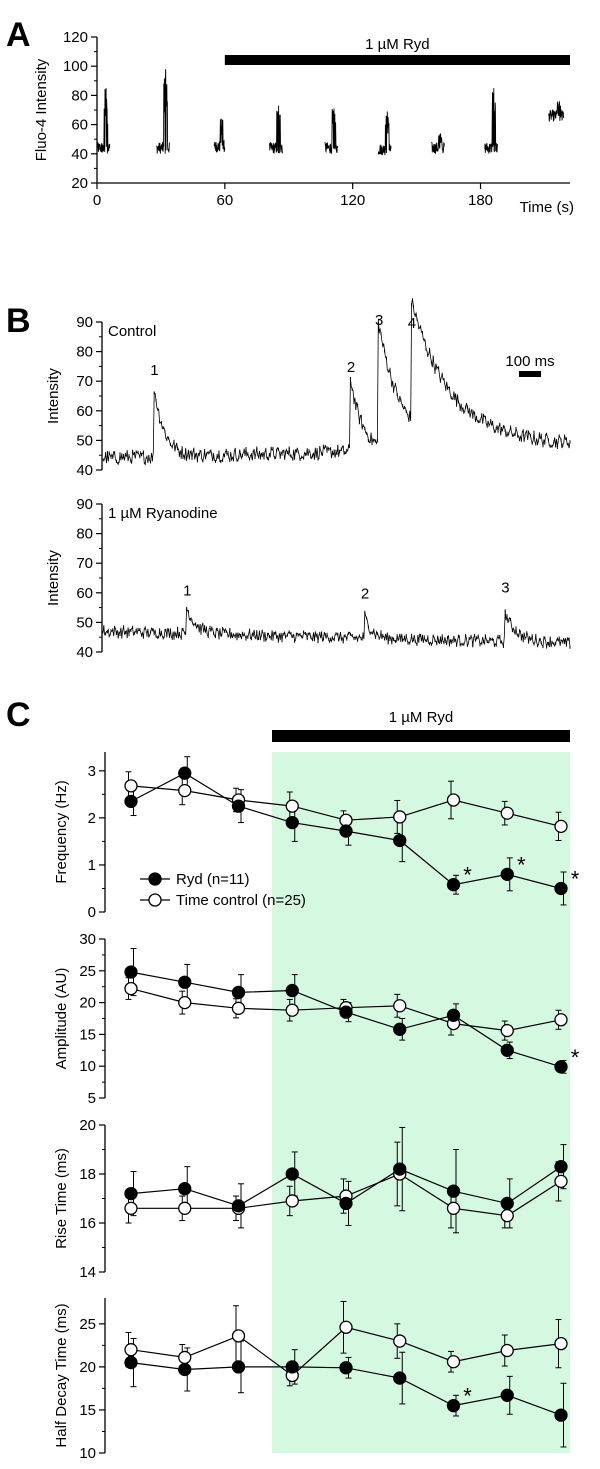 The image size is (600, 1469). What do you see at coordinates (530, 374) in the screenshot?
I see `b-scale-bar` at bounding box center [530, 374].